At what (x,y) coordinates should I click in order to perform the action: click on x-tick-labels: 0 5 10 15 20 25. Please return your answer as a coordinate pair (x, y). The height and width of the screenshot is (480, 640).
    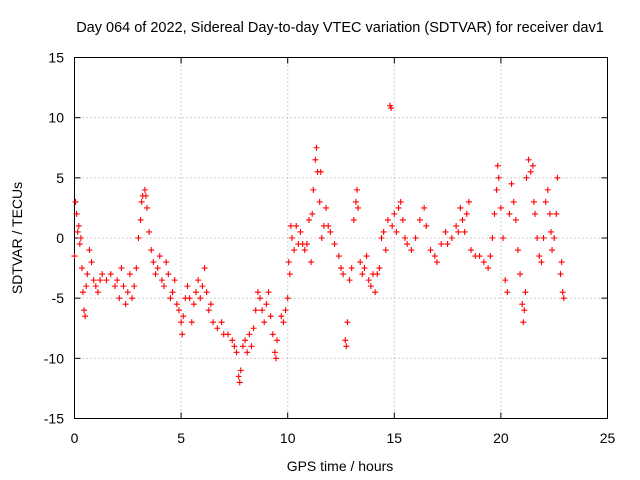
    Looking at the image, I should click on (343, 438).